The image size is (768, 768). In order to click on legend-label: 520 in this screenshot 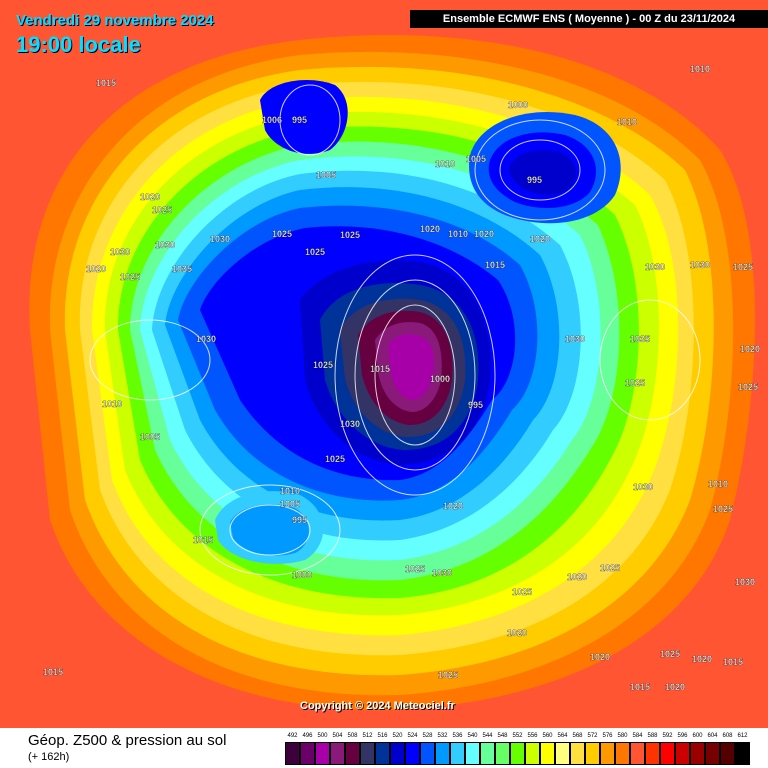, I will do `click(397, 736)`.